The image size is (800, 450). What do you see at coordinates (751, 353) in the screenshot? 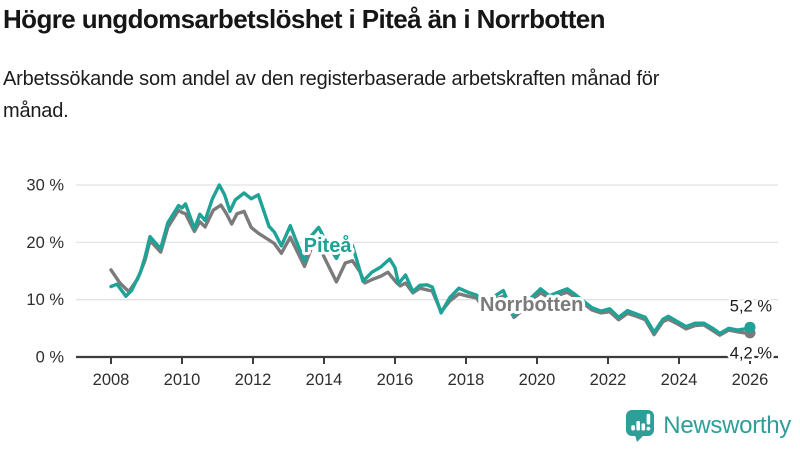
I see `norrbotten-end-value-label: 4,2 %` at bounding box center [751, 353].